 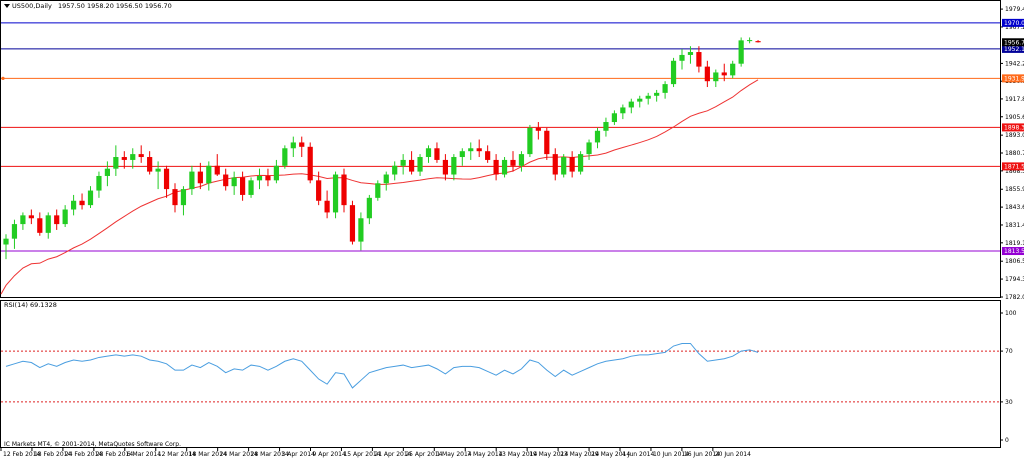 What do you see at coordinates (484, 454) in the screenshot?
I see `date-label: 7 May 2014` at bounding box center [484, 454].